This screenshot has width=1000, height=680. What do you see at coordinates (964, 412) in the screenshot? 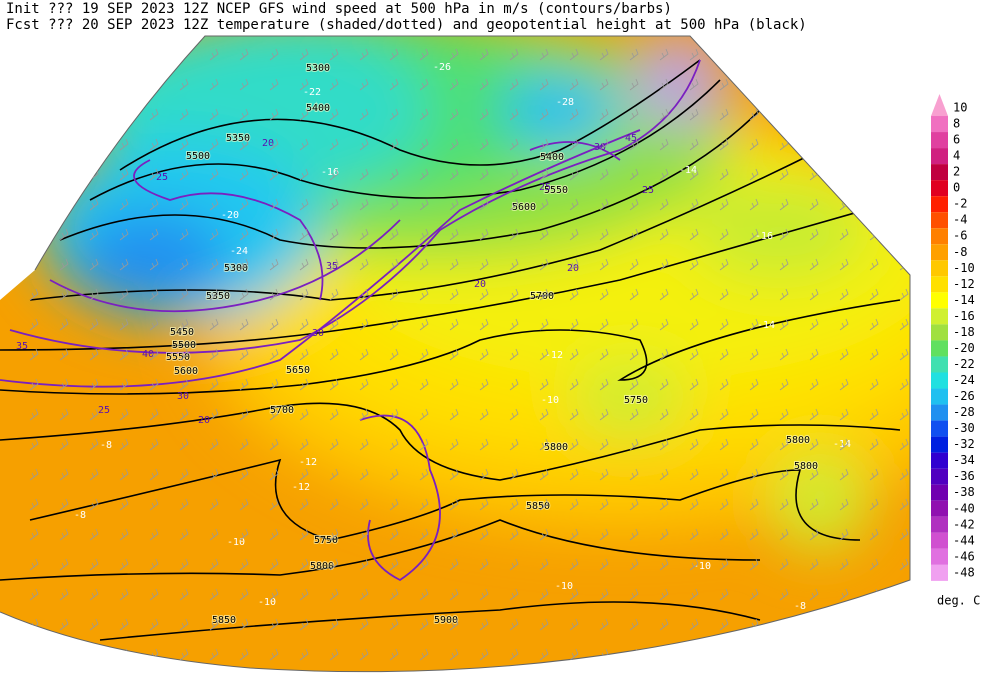
I see `colorbar-label: -28` at bounding box center [964, 412].